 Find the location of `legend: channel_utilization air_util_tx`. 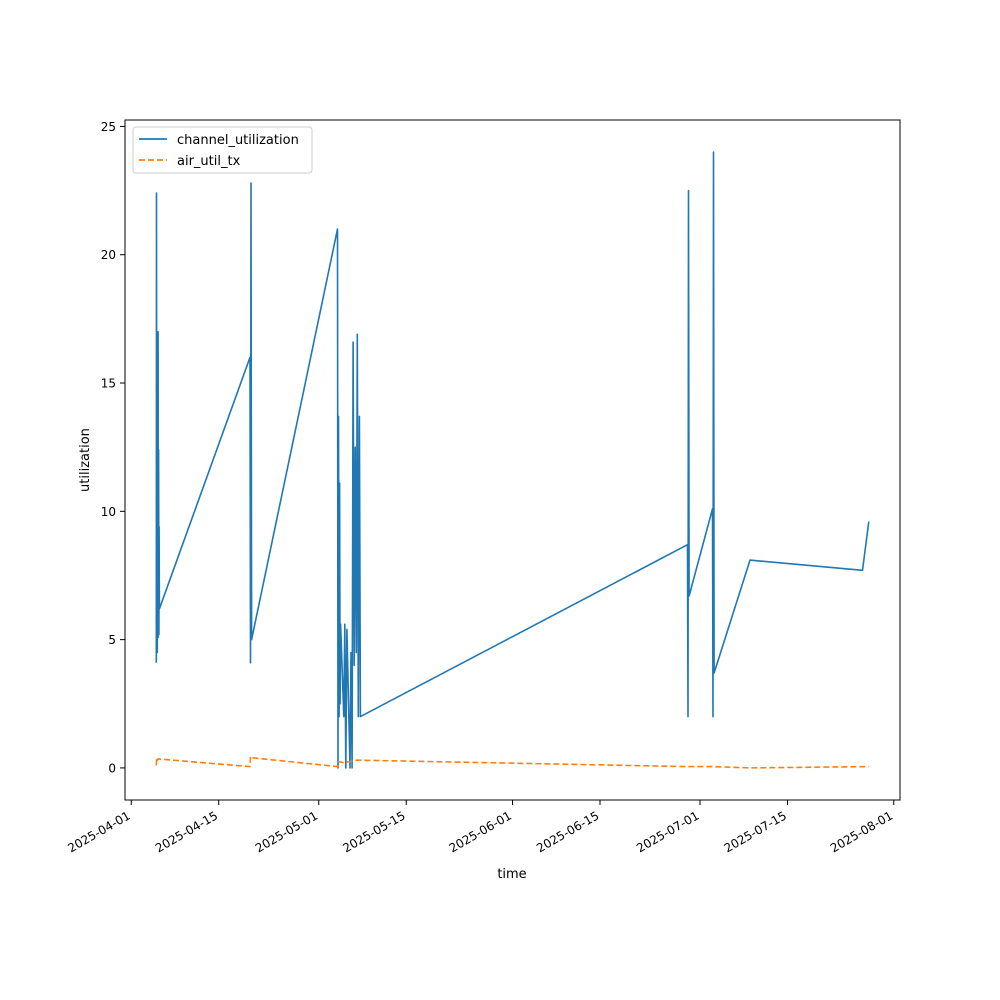

legend: channel_utilization air_util_tx is located at coordinates (222, 150).